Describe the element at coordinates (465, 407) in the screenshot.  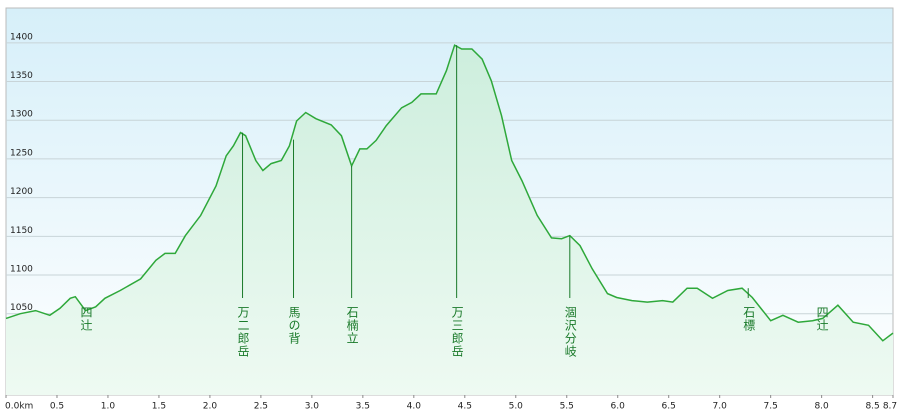
I see `x-tick-label: 4.5` at that location.